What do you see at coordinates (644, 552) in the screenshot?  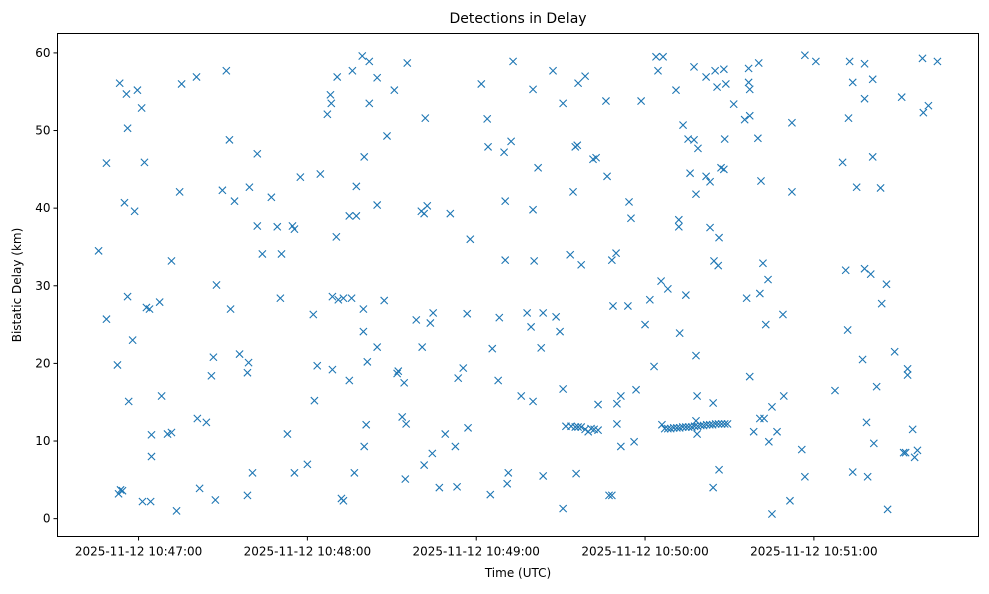 I see `x-tick-label: 2025-11-12 10:50:00` at bounding box center [644, 552].